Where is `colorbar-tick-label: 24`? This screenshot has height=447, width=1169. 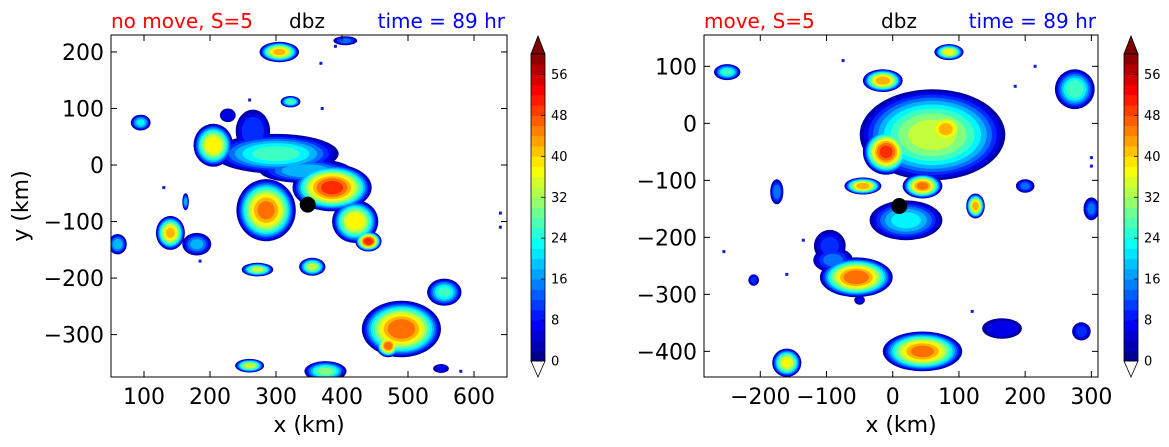
colorbar-tick-label: 24 is located at coordinates (1152, 239).